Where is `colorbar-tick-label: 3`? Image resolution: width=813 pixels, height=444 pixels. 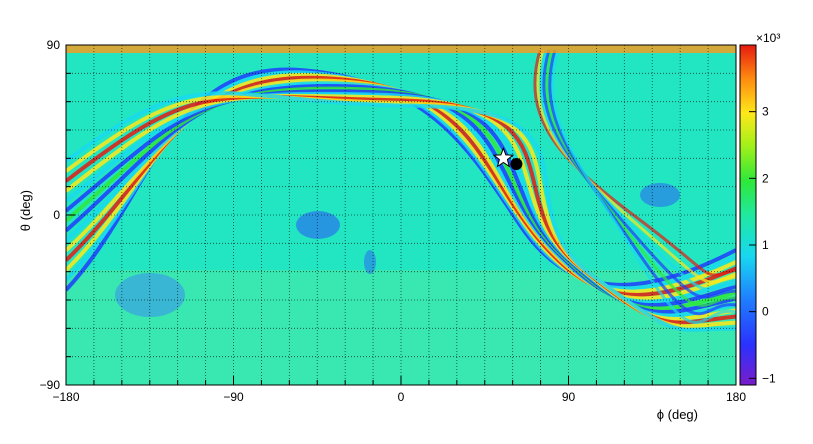 colorbar-tick-label: 3 is located at coordinates (765, 112).